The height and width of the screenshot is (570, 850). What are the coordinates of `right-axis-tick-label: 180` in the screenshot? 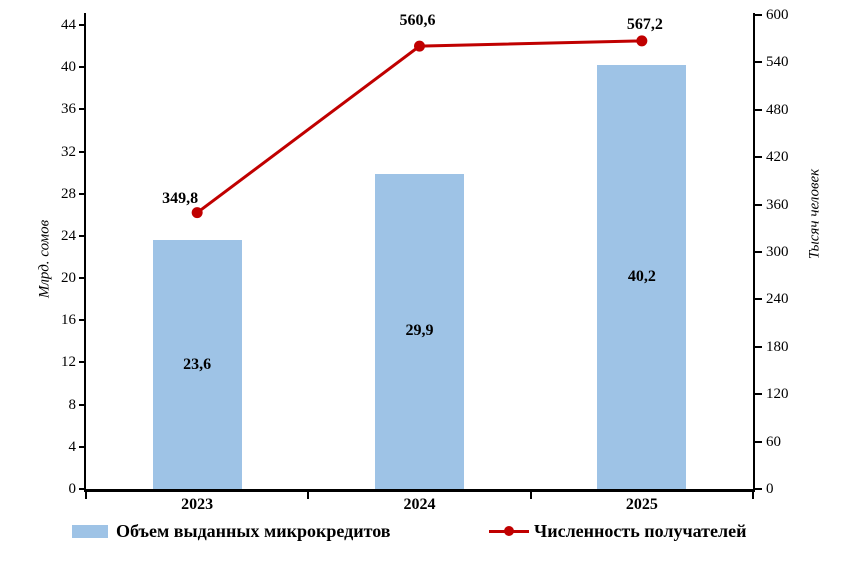 It's located at (777, 346).